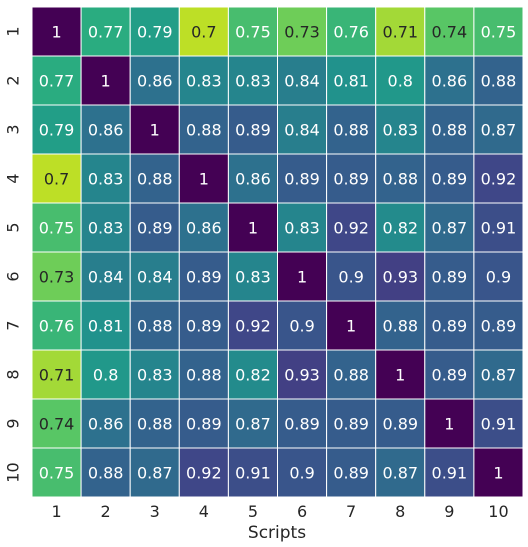  What do you see at coordinates (203, 32) in the screenshot?
I see `cell-value-label: 0.7` at bounding box center [203, 32].